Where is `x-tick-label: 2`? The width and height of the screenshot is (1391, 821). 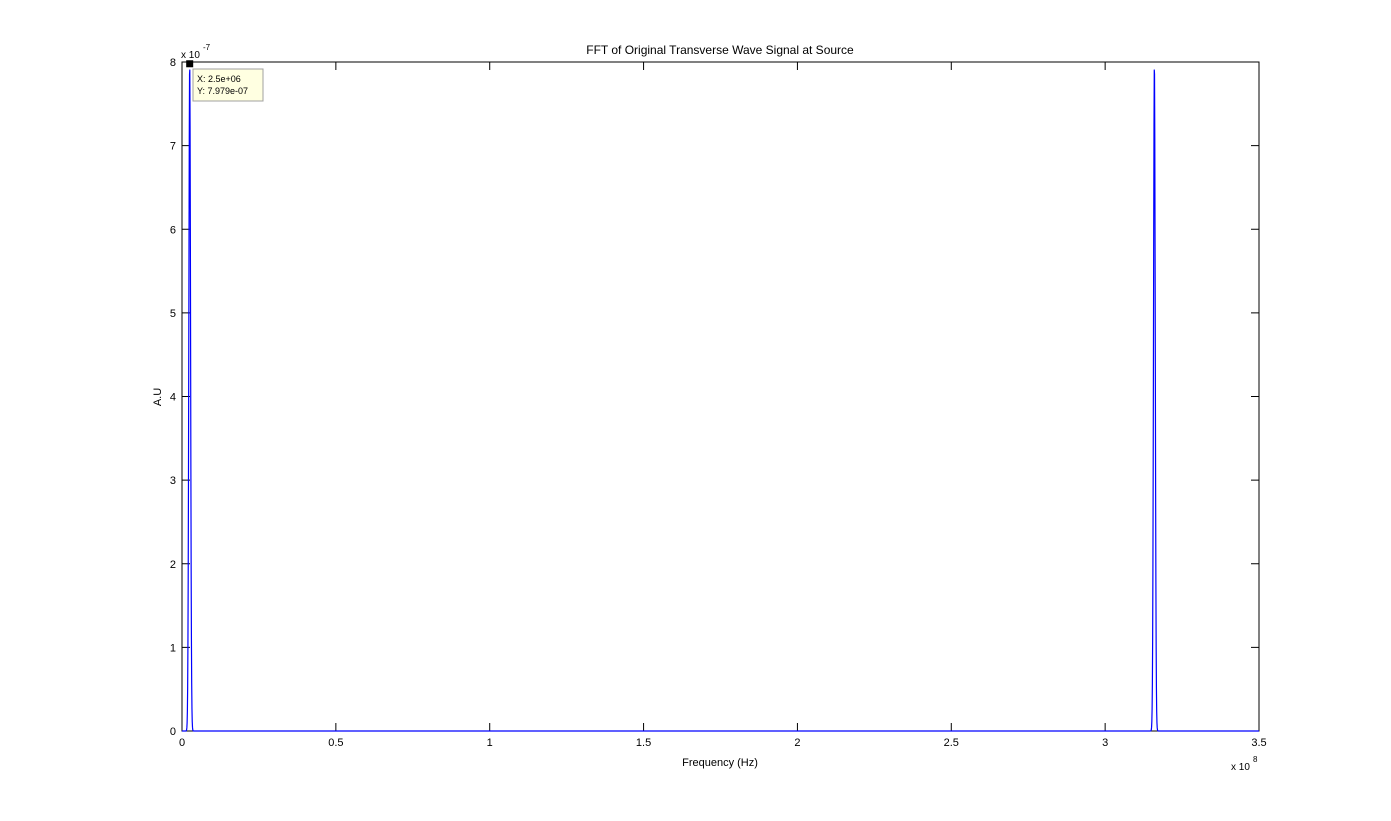 x-tick-label: 2 is located at coordinates (797, 743).